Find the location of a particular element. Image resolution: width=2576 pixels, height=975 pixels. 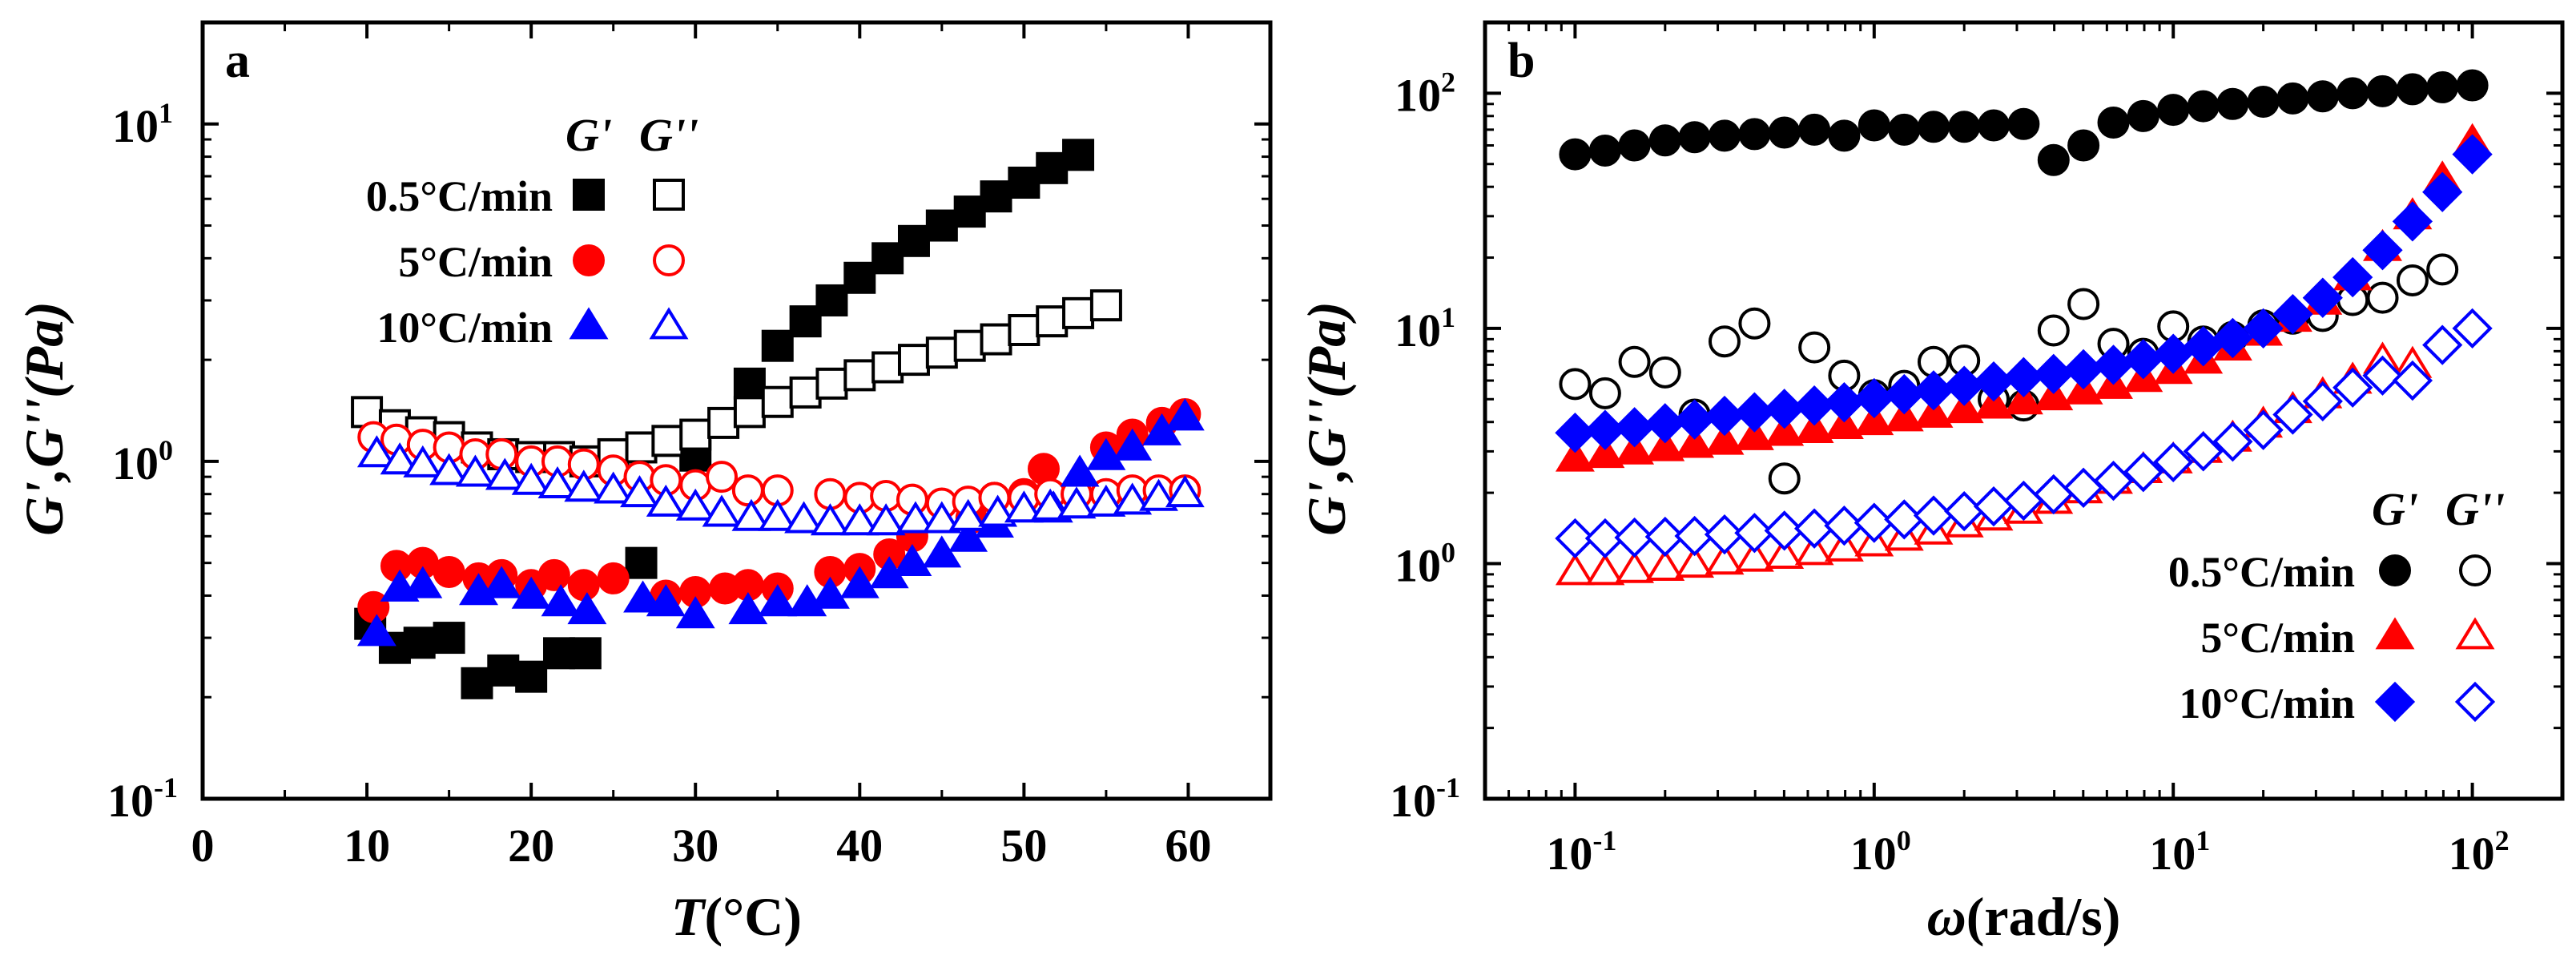

x-tick-label-exponent: -1 is located at coordinates (1604, 840).